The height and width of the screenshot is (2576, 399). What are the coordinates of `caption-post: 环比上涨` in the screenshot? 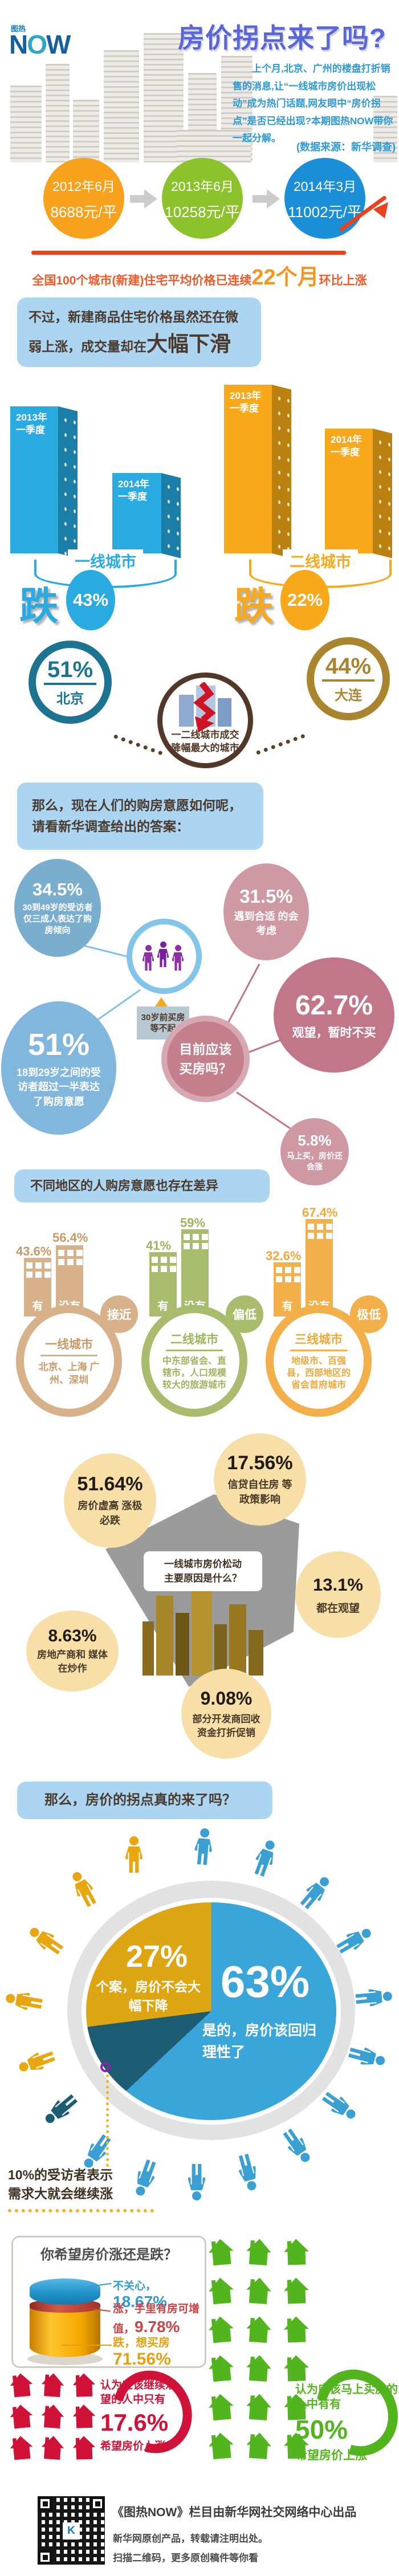 It's located at (343, 280).